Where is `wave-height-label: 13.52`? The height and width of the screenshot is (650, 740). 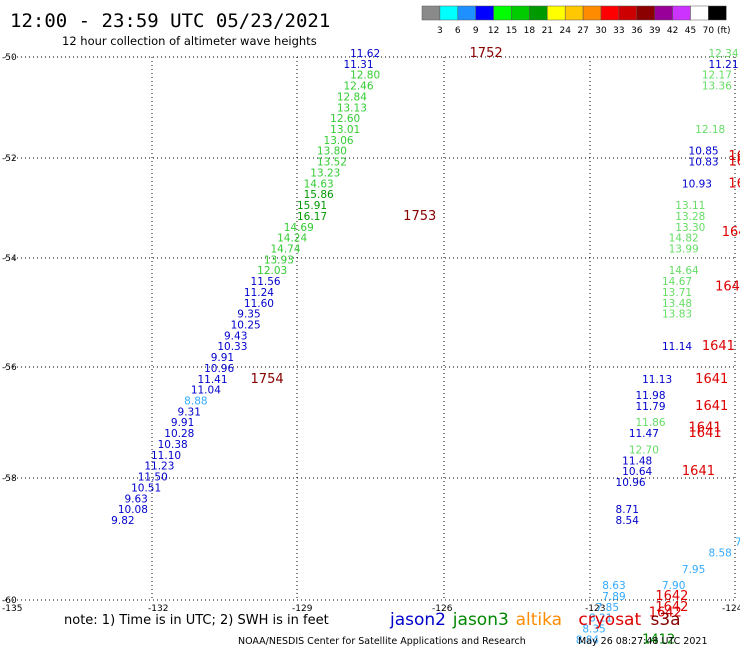
wave-height-label: 13.52 is located at coordinates (332, 163).